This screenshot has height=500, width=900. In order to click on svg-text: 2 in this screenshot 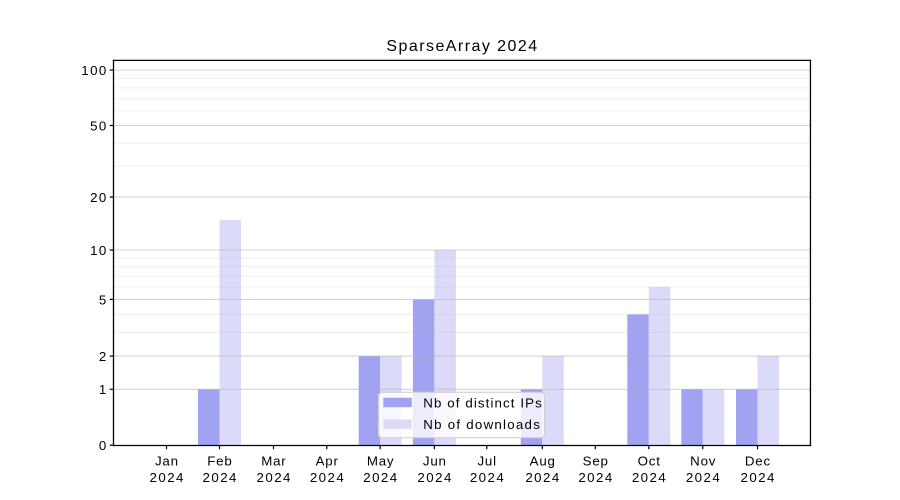, I will do `click(102, 356)`.